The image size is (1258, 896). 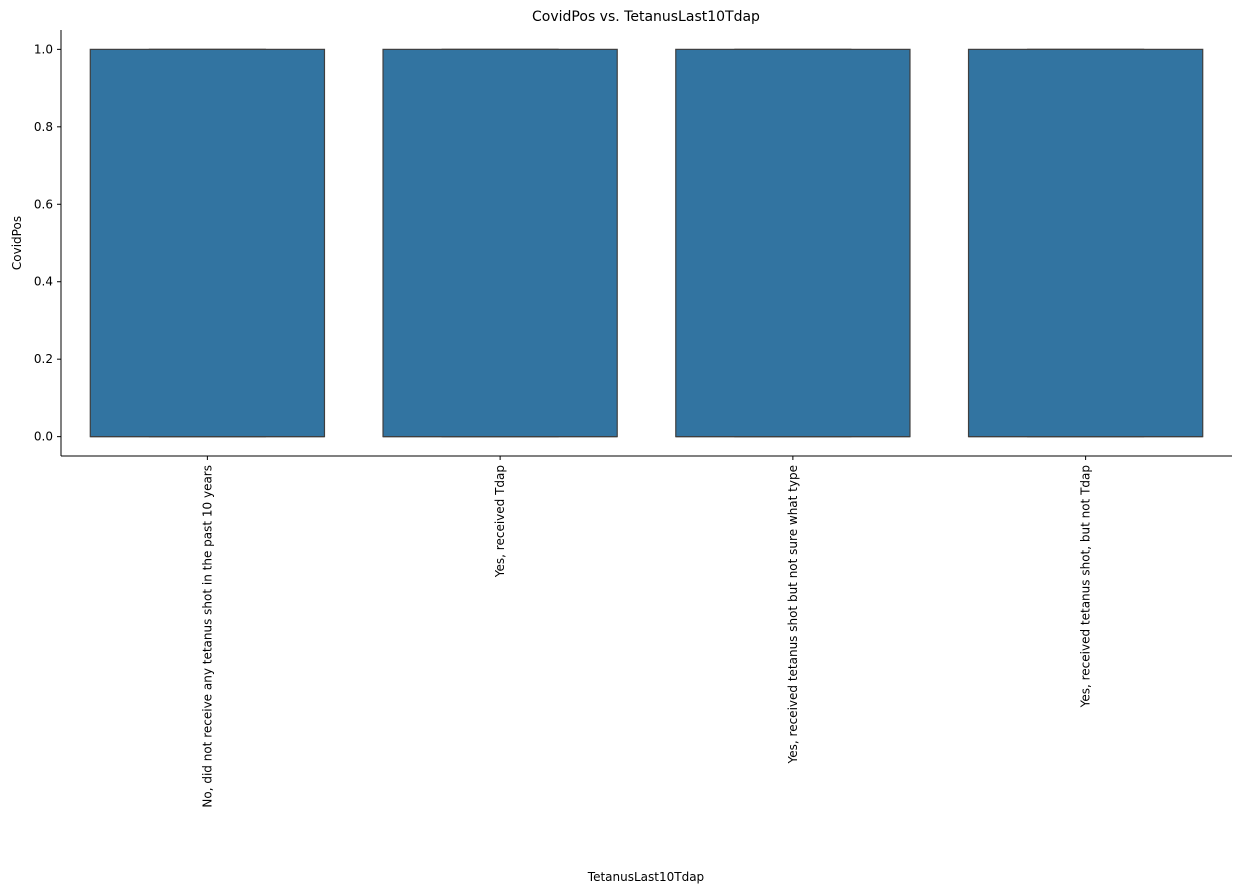 What do you see at coordinates (47, 243) in the screenshot?
I see `y-ticks-layer: 0.0 0.2 0.4 0.6 0.8 1.0` at bounding box center [47, 243].